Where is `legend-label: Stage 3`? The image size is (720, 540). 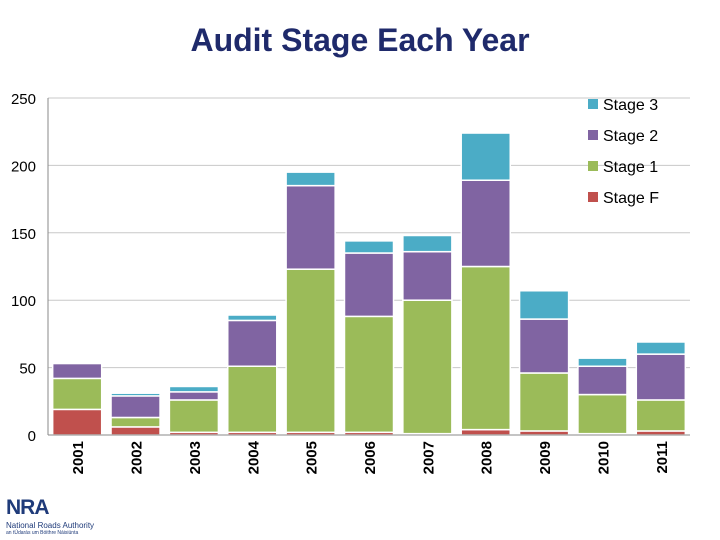 legend-label: Stage 3 is located at coordinates (630, 105).